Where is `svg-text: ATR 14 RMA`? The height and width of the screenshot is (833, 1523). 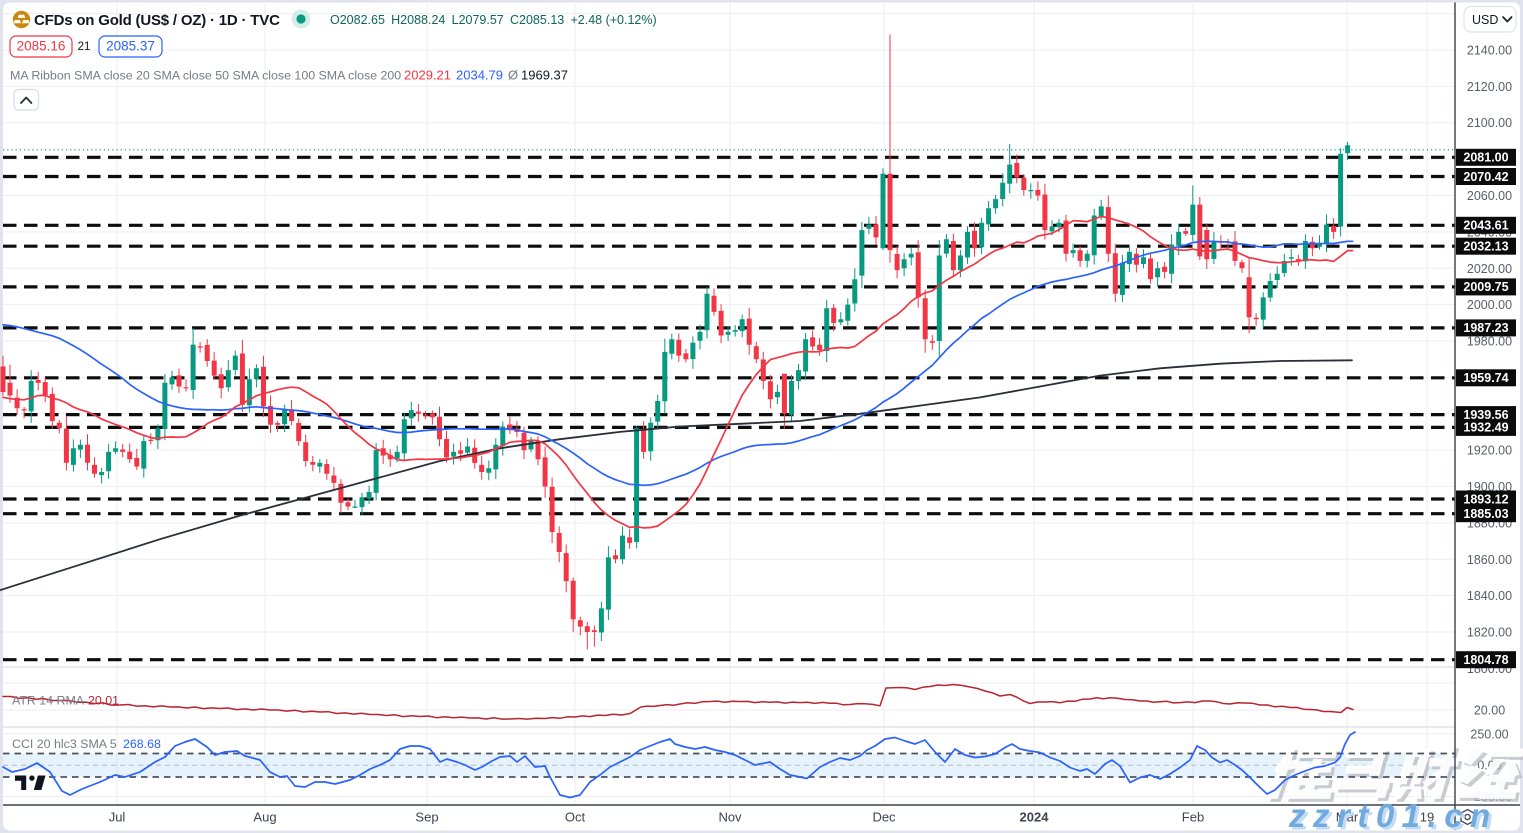 svg-text: ATR 14 RMA is located at coordinates (48, 701).